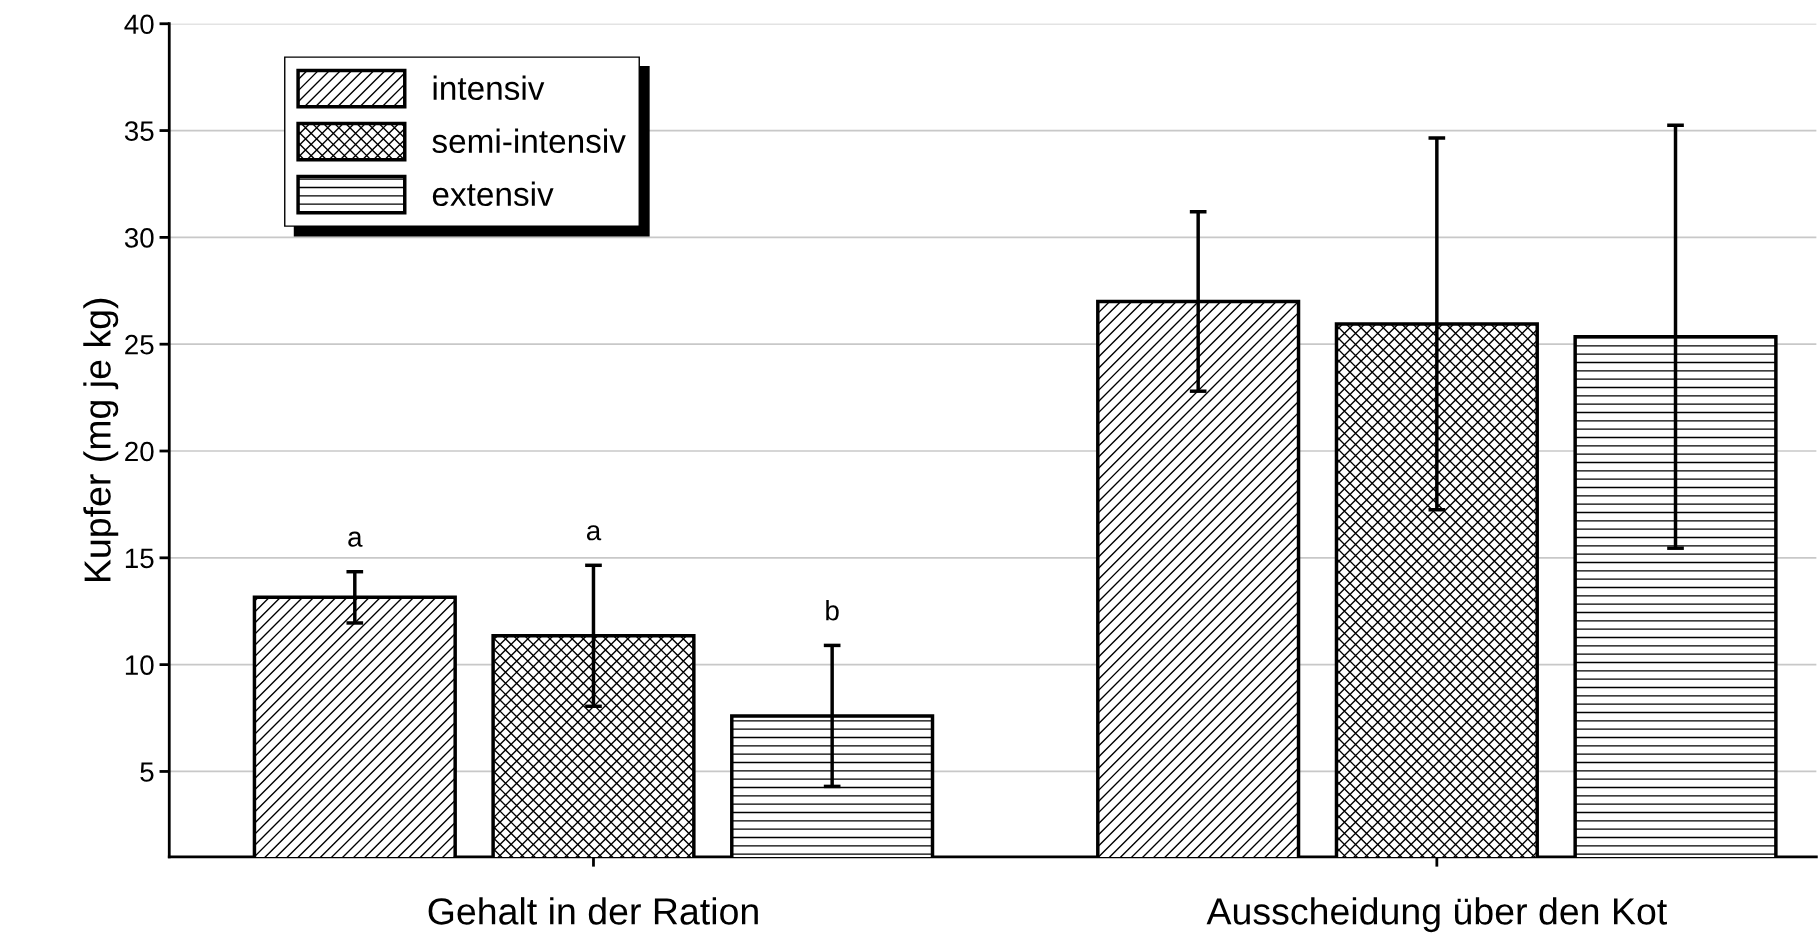 Image resolution: width=1820 pixels, height=950 pixels. I want to click on y-tick-label: 25, so click(139, 344).